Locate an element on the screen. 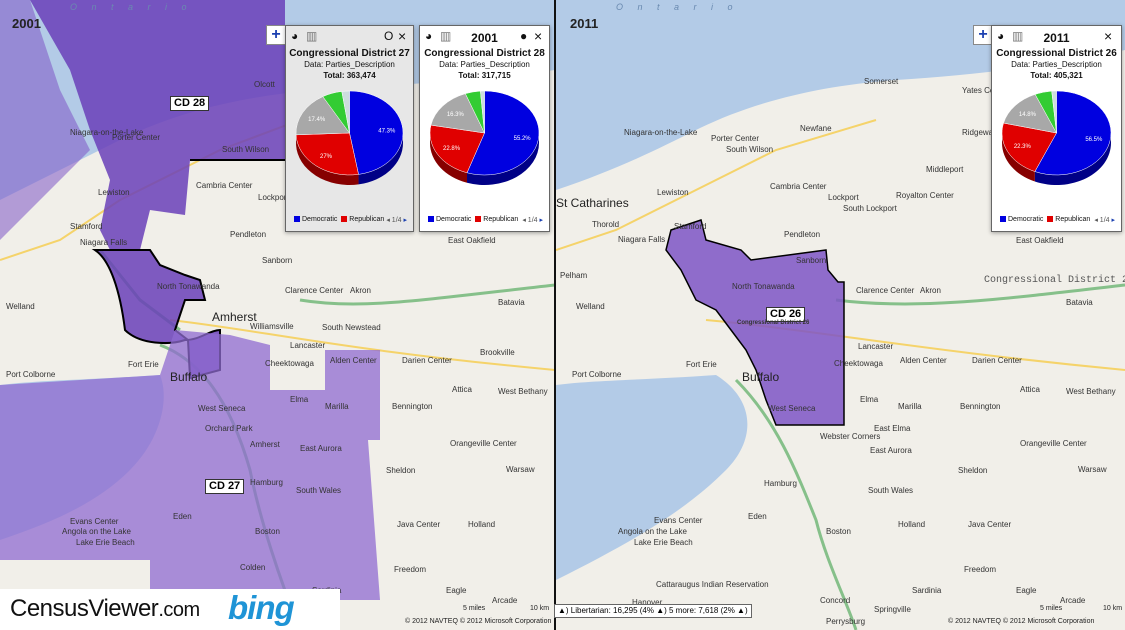 This screenshot has height=630, width=1125. popup-toolbar: ◕ ▥ 2011 × is located at coordinates (1056, 36).